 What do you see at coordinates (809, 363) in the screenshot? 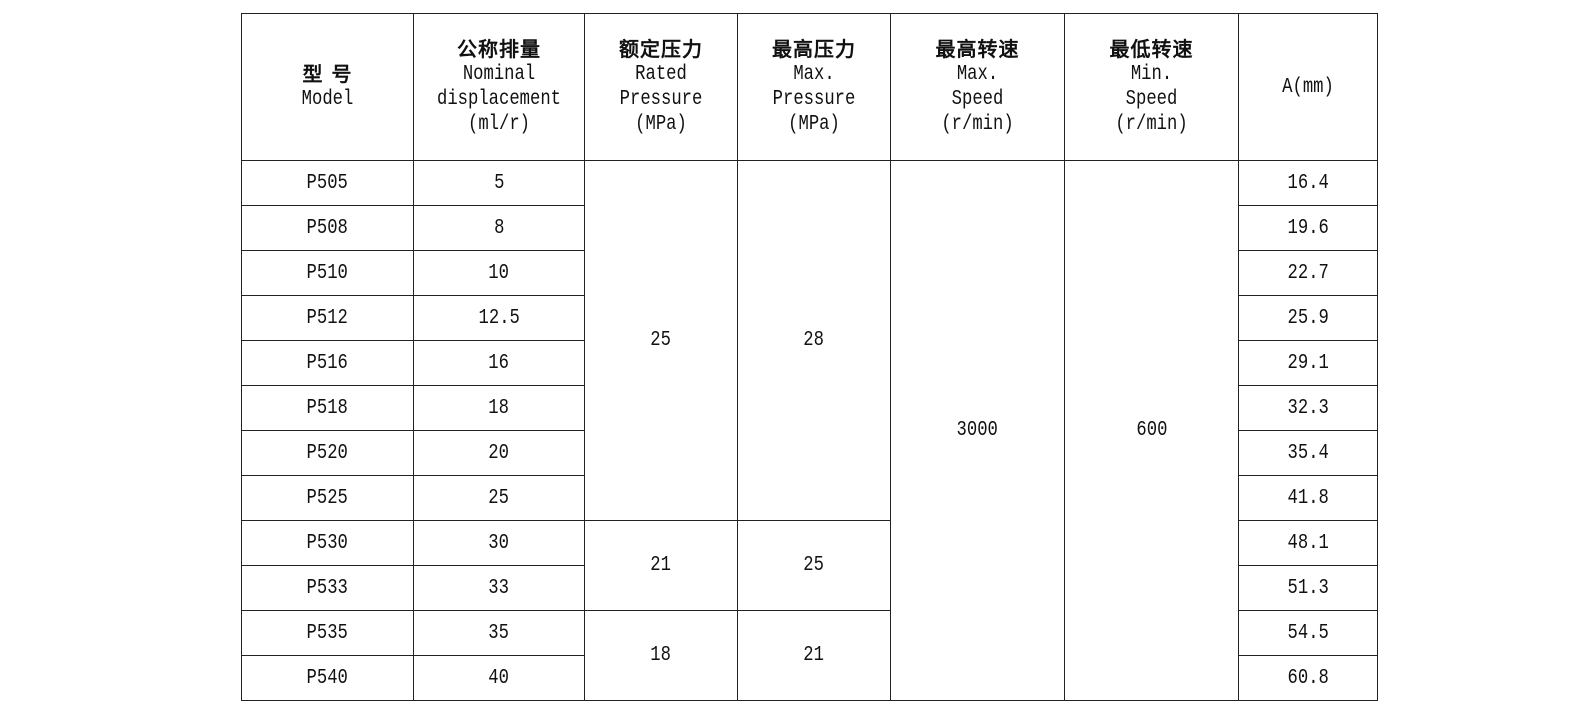
I see `table-row: P516 16 29.1` at bounding box center [809, 363].